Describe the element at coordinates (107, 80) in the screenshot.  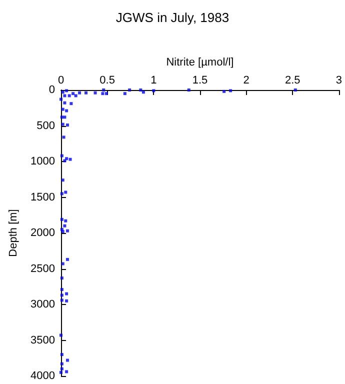
I see `x-tick-label: 0.5` at that location.